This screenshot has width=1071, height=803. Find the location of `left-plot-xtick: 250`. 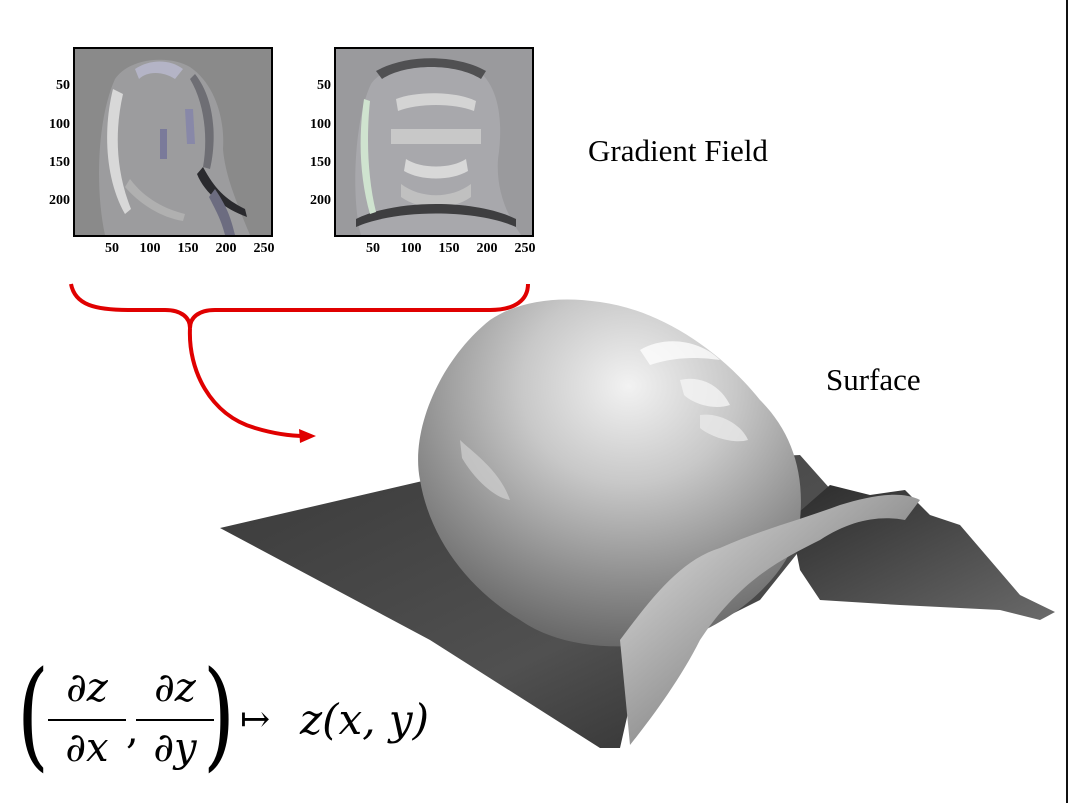

left-plot-xtick: 250 is located at coordinates (264, 248).